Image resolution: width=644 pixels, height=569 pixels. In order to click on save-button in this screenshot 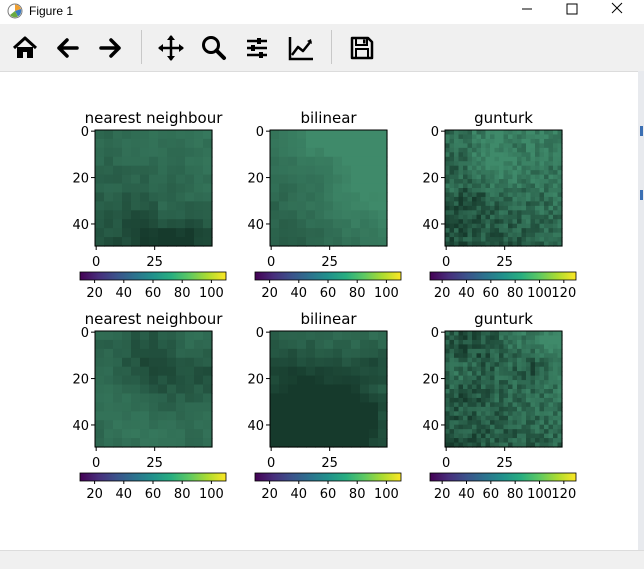, I will do `click(362, 48)`.